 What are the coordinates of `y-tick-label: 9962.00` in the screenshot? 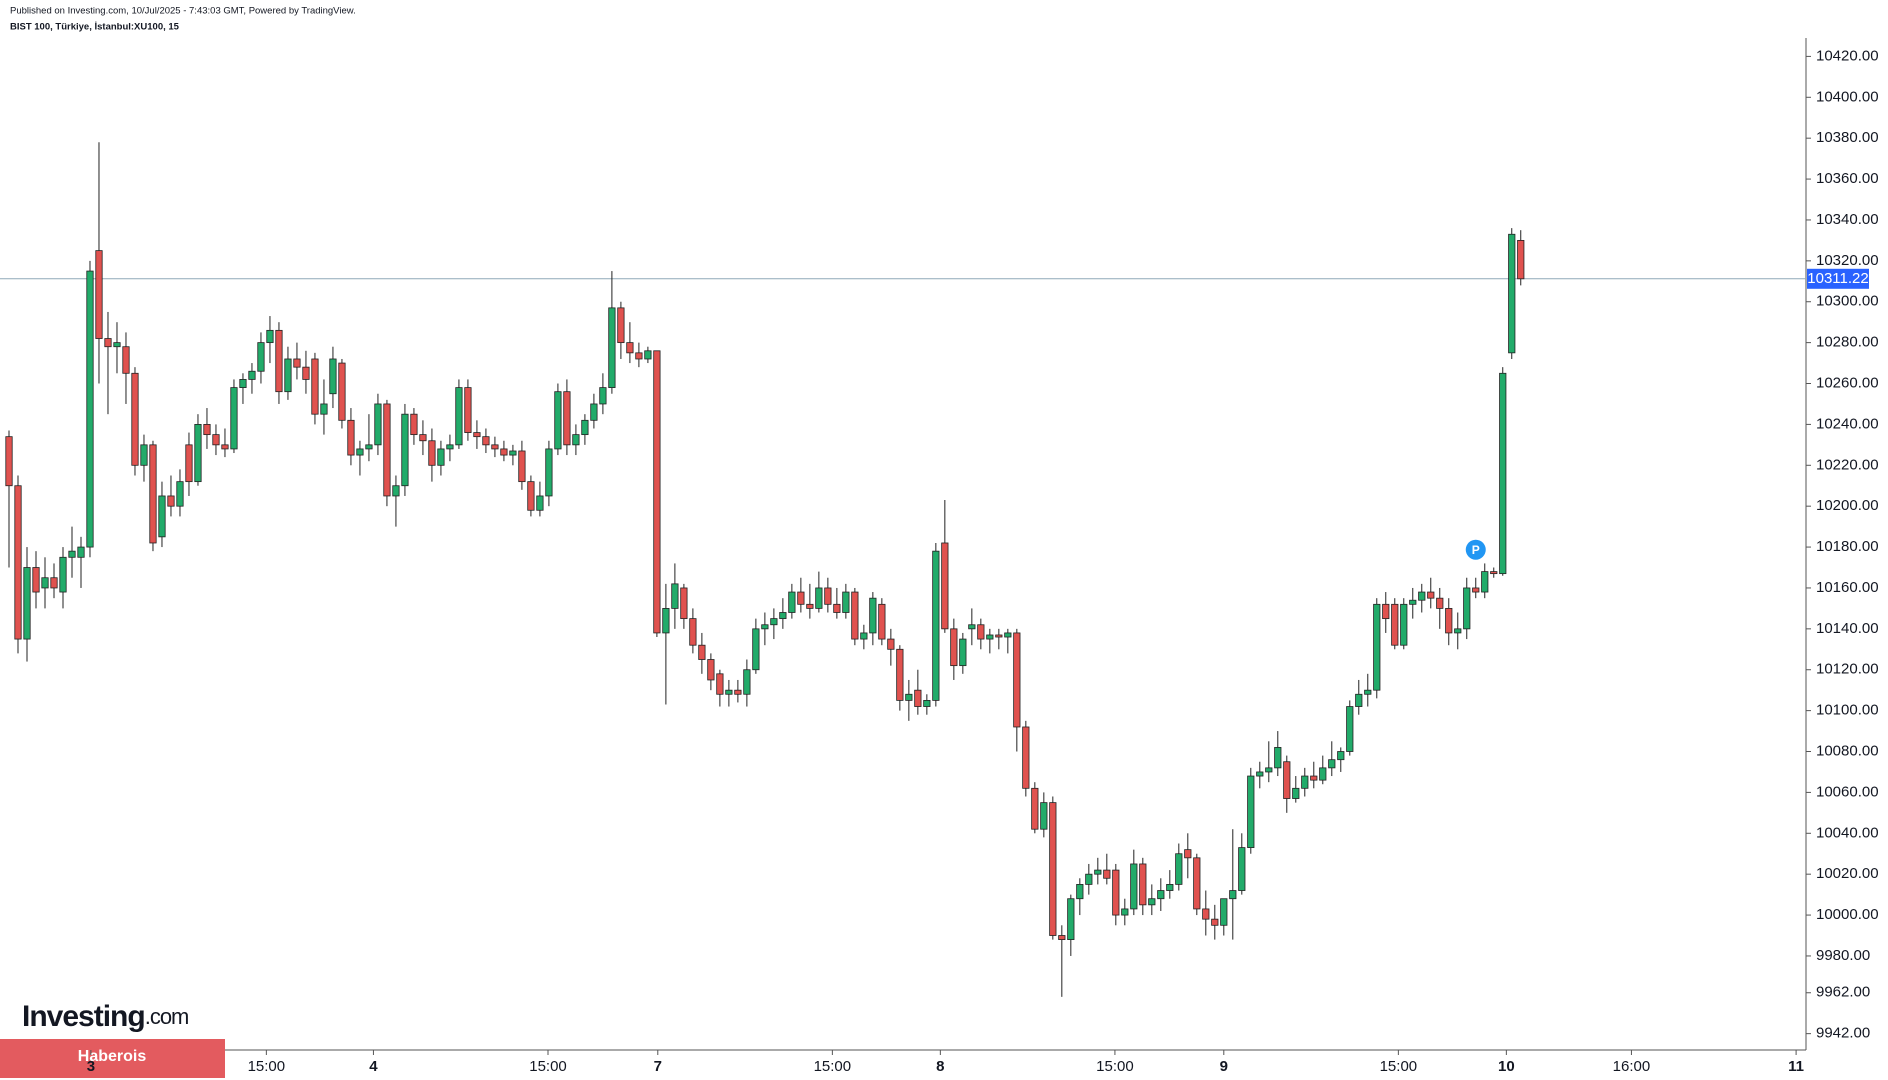 It's located at (1843, 992).